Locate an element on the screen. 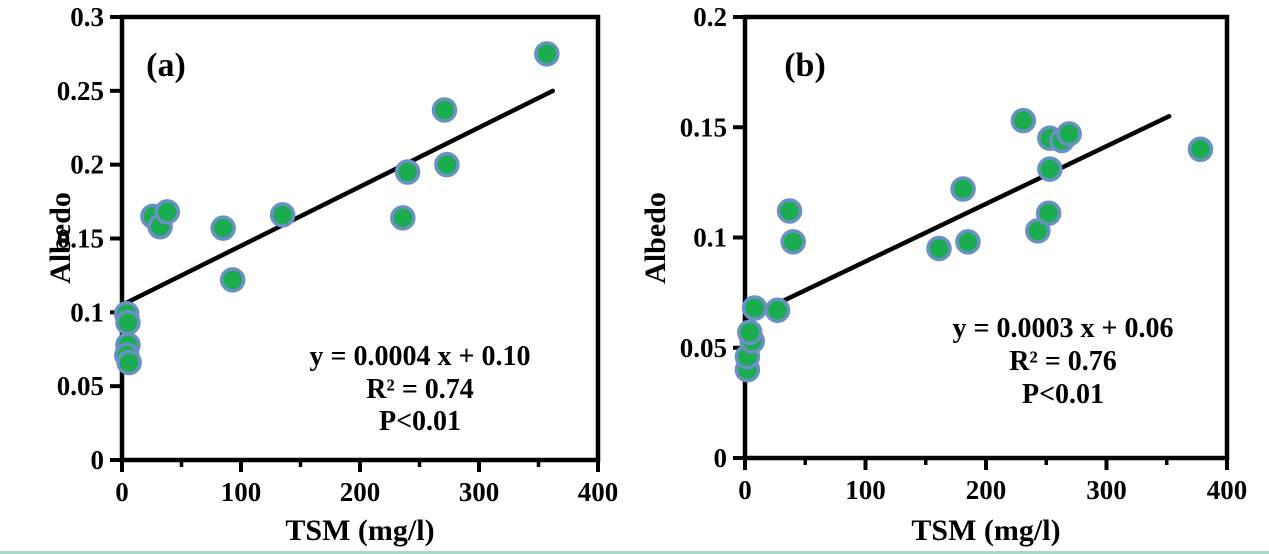 This screenshot has width=1269, height=554. panel-label: (a) is located at coordinates (166, 65).